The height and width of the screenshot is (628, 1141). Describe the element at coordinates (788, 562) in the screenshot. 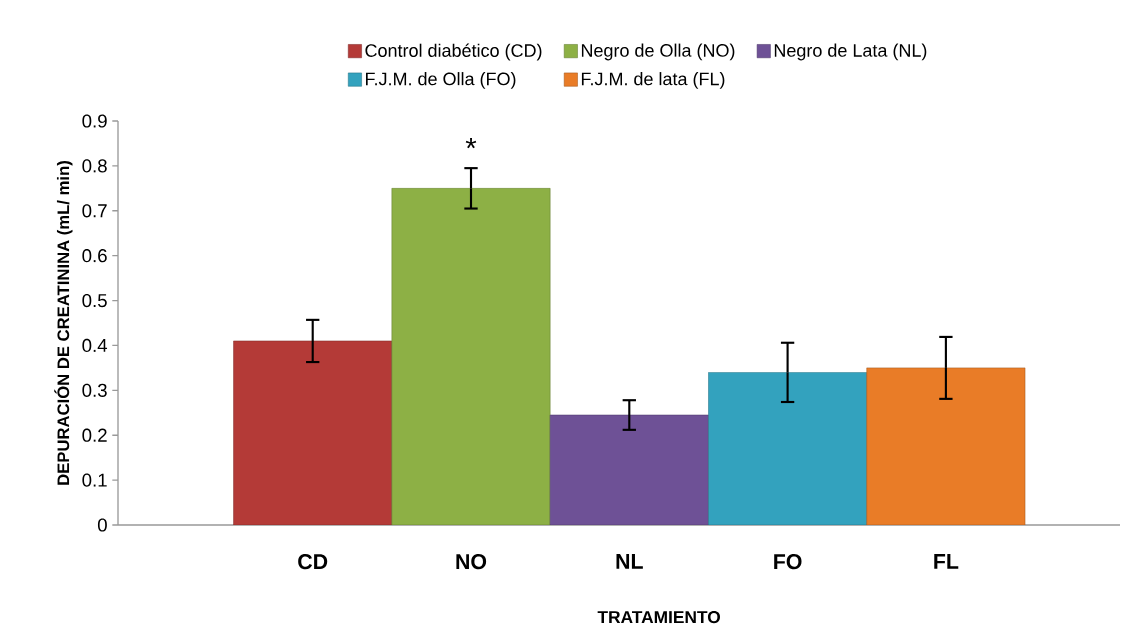

I see `x-tick-label: FO` at that location.